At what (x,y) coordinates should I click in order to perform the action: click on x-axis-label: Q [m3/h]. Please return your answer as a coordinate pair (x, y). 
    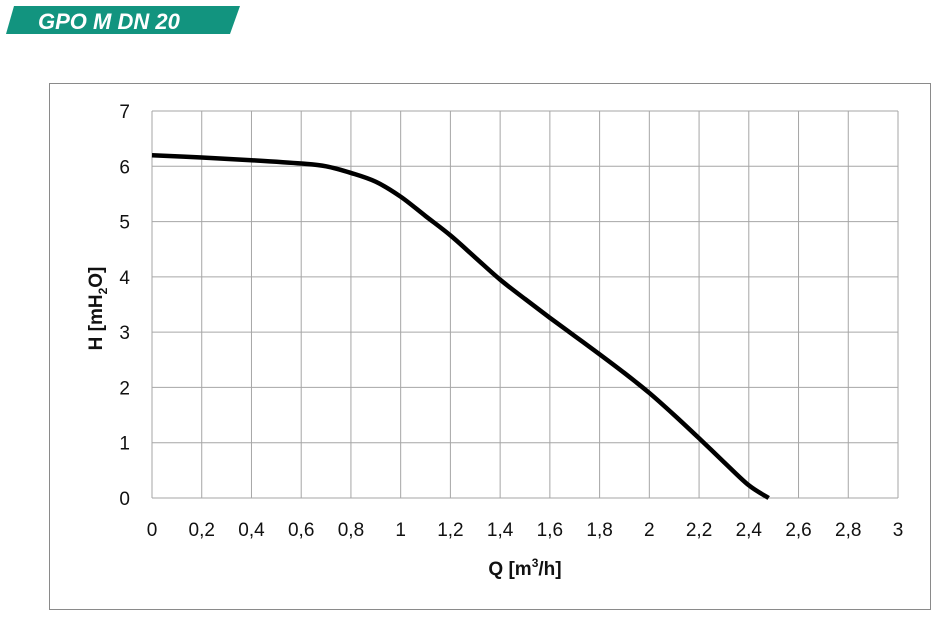
    Looking at the image, I should click on (524, 568).